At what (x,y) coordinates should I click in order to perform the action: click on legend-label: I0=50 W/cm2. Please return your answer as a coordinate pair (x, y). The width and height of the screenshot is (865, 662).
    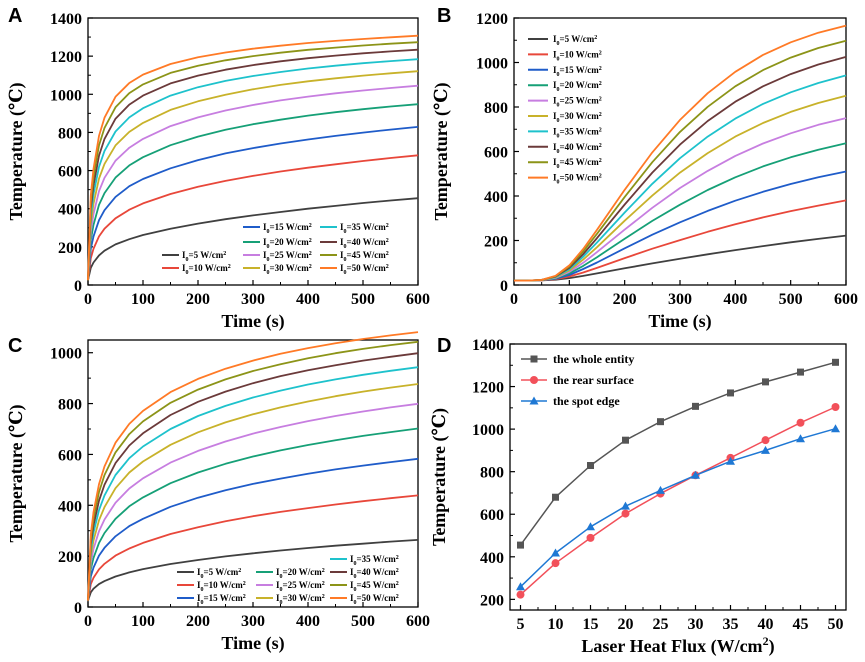
    Looking at the image, I should click on (374, 599).